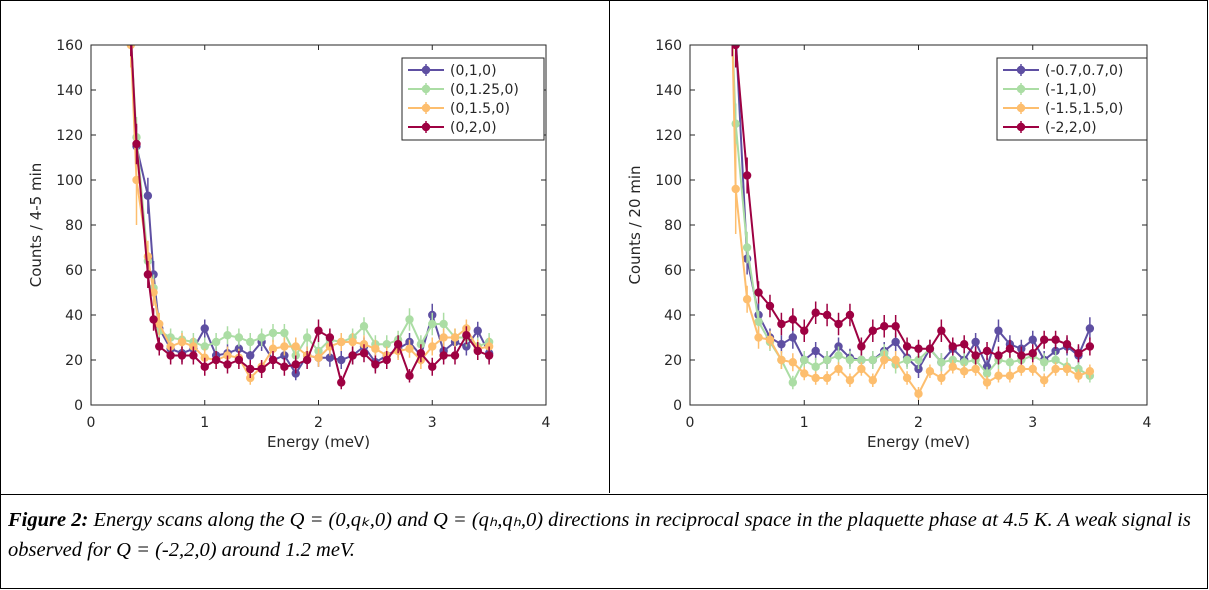 Image resolution: width=1209 pixels, height=590 pixels. I want to click on legend-label: (-0.7,0.7,0), so click(1084, 71).